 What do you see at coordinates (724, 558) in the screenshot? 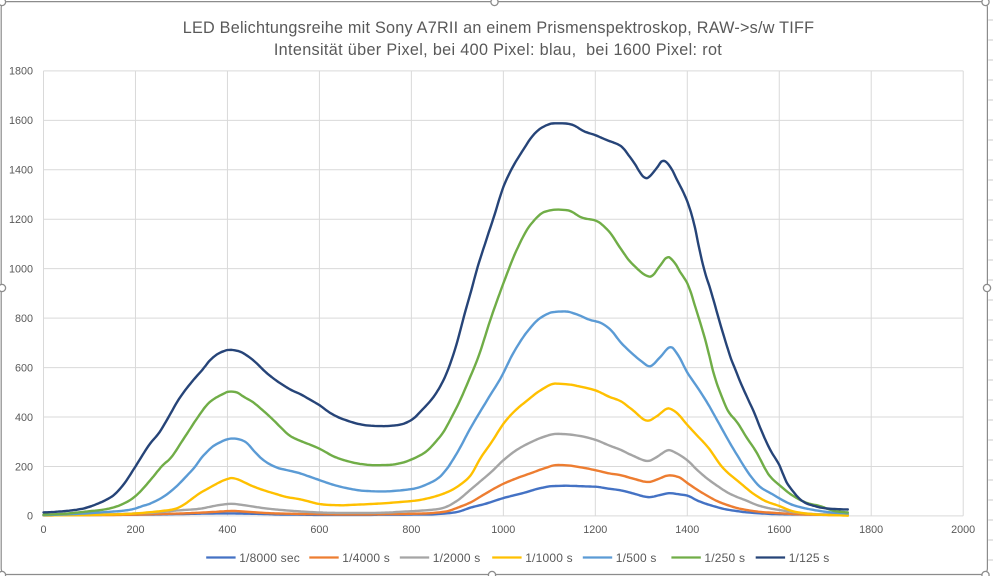
I see `svg-text: 1/250 s` at bounding box center [724, 558].